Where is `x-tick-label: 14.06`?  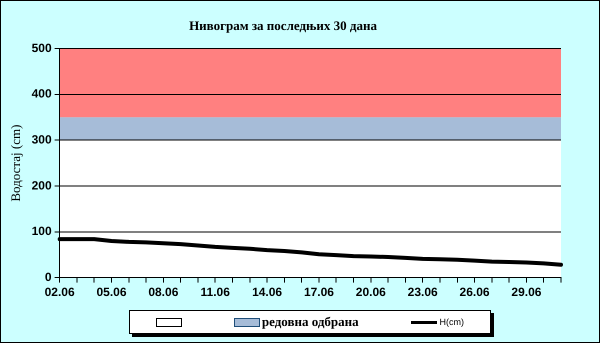
x-tick-label: 14.06 is located at coordinates (267, 292).